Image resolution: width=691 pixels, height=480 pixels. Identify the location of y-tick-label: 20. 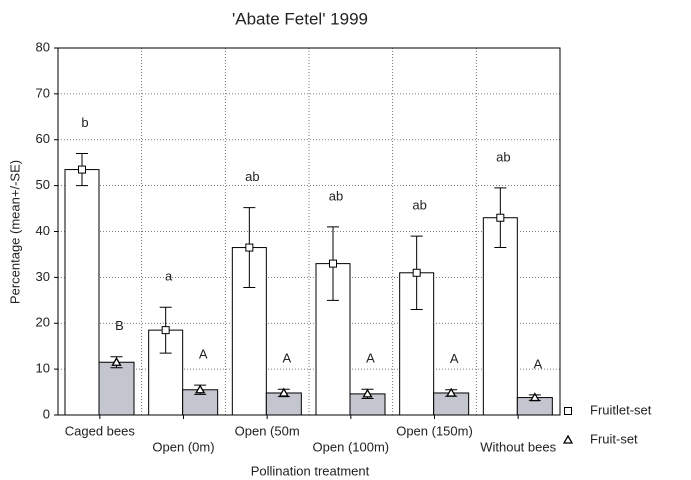
(43, 322).